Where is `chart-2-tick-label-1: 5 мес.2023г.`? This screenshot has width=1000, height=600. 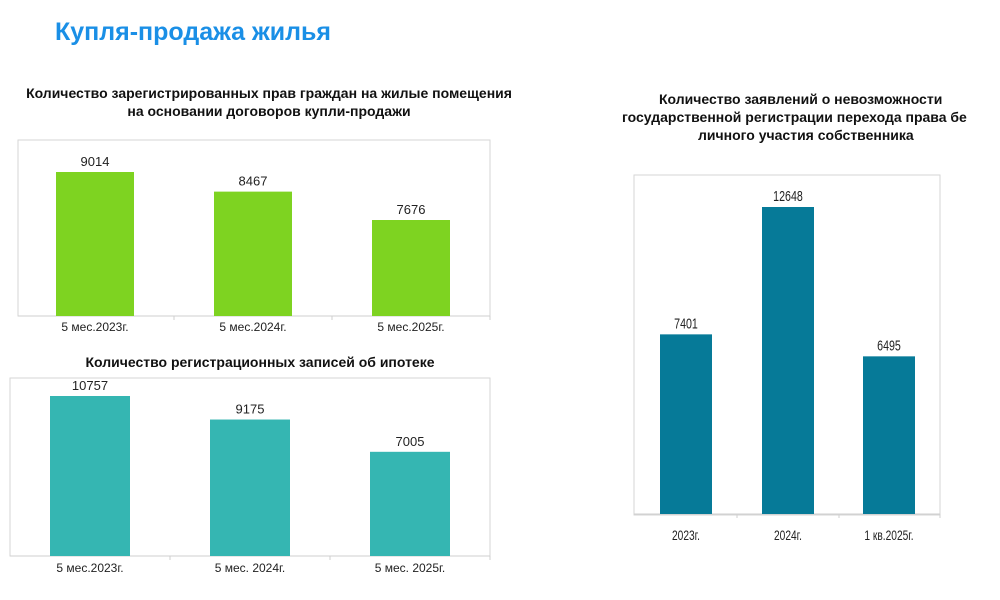
chart-2-tick-label-1: 5 мес.2023г. is located at coordinates (89, 568).